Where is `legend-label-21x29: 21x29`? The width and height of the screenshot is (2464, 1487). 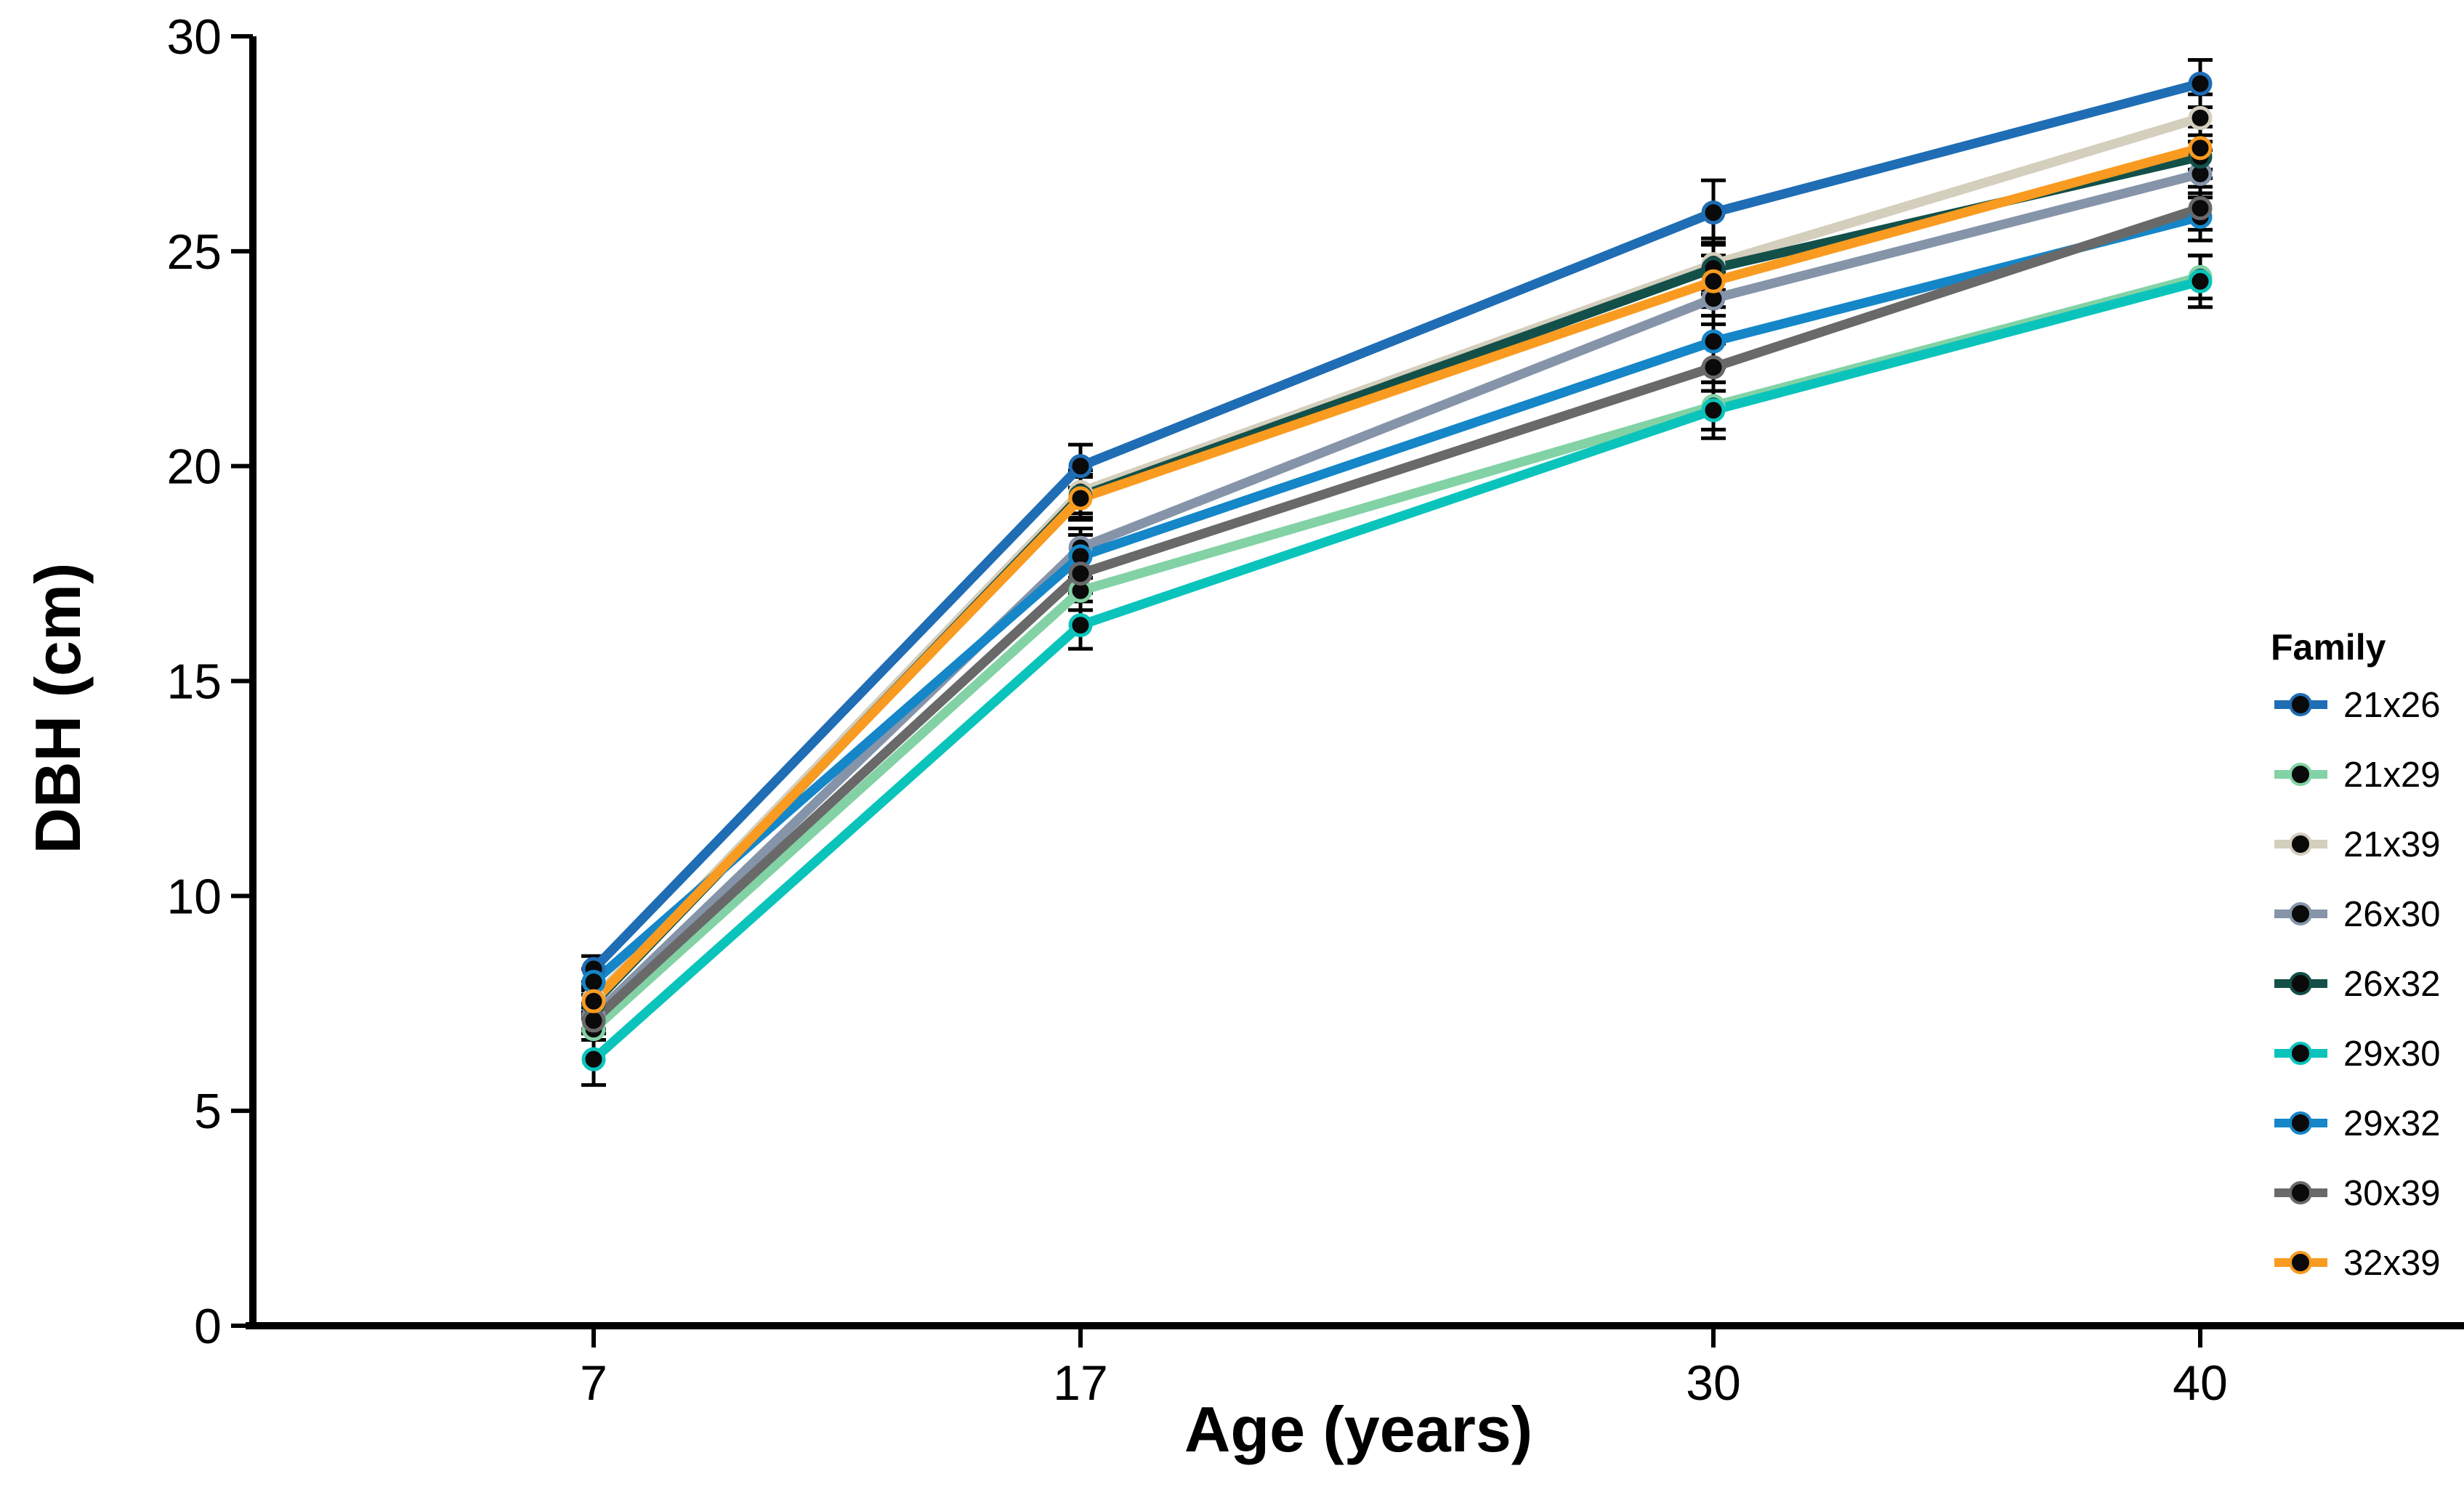 legend-label-21x29: 21x29 is located at coordinates (2392, 775).